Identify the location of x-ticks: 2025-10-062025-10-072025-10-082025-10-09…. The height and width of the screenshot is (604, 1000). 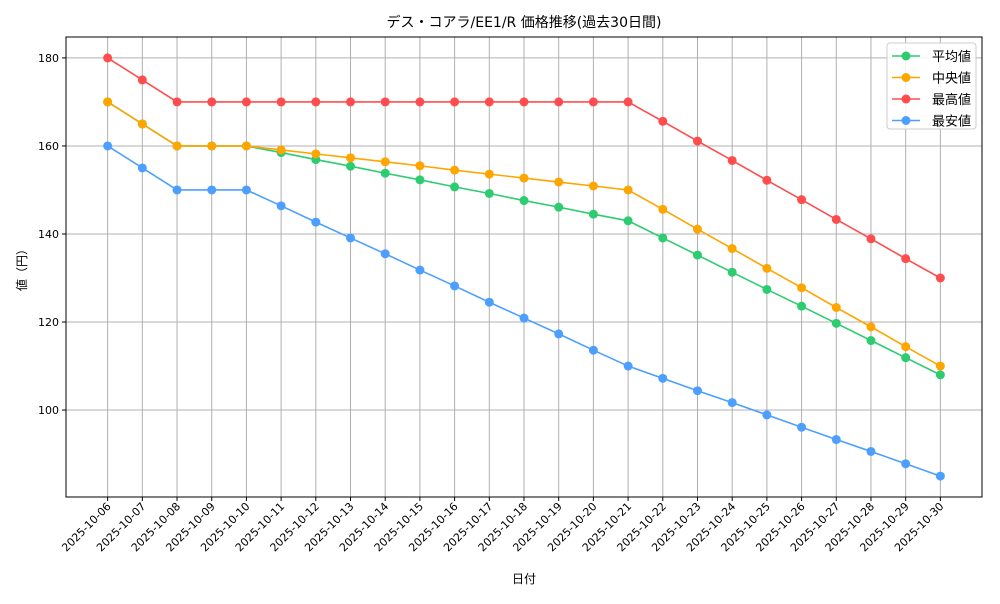
(502, 525).